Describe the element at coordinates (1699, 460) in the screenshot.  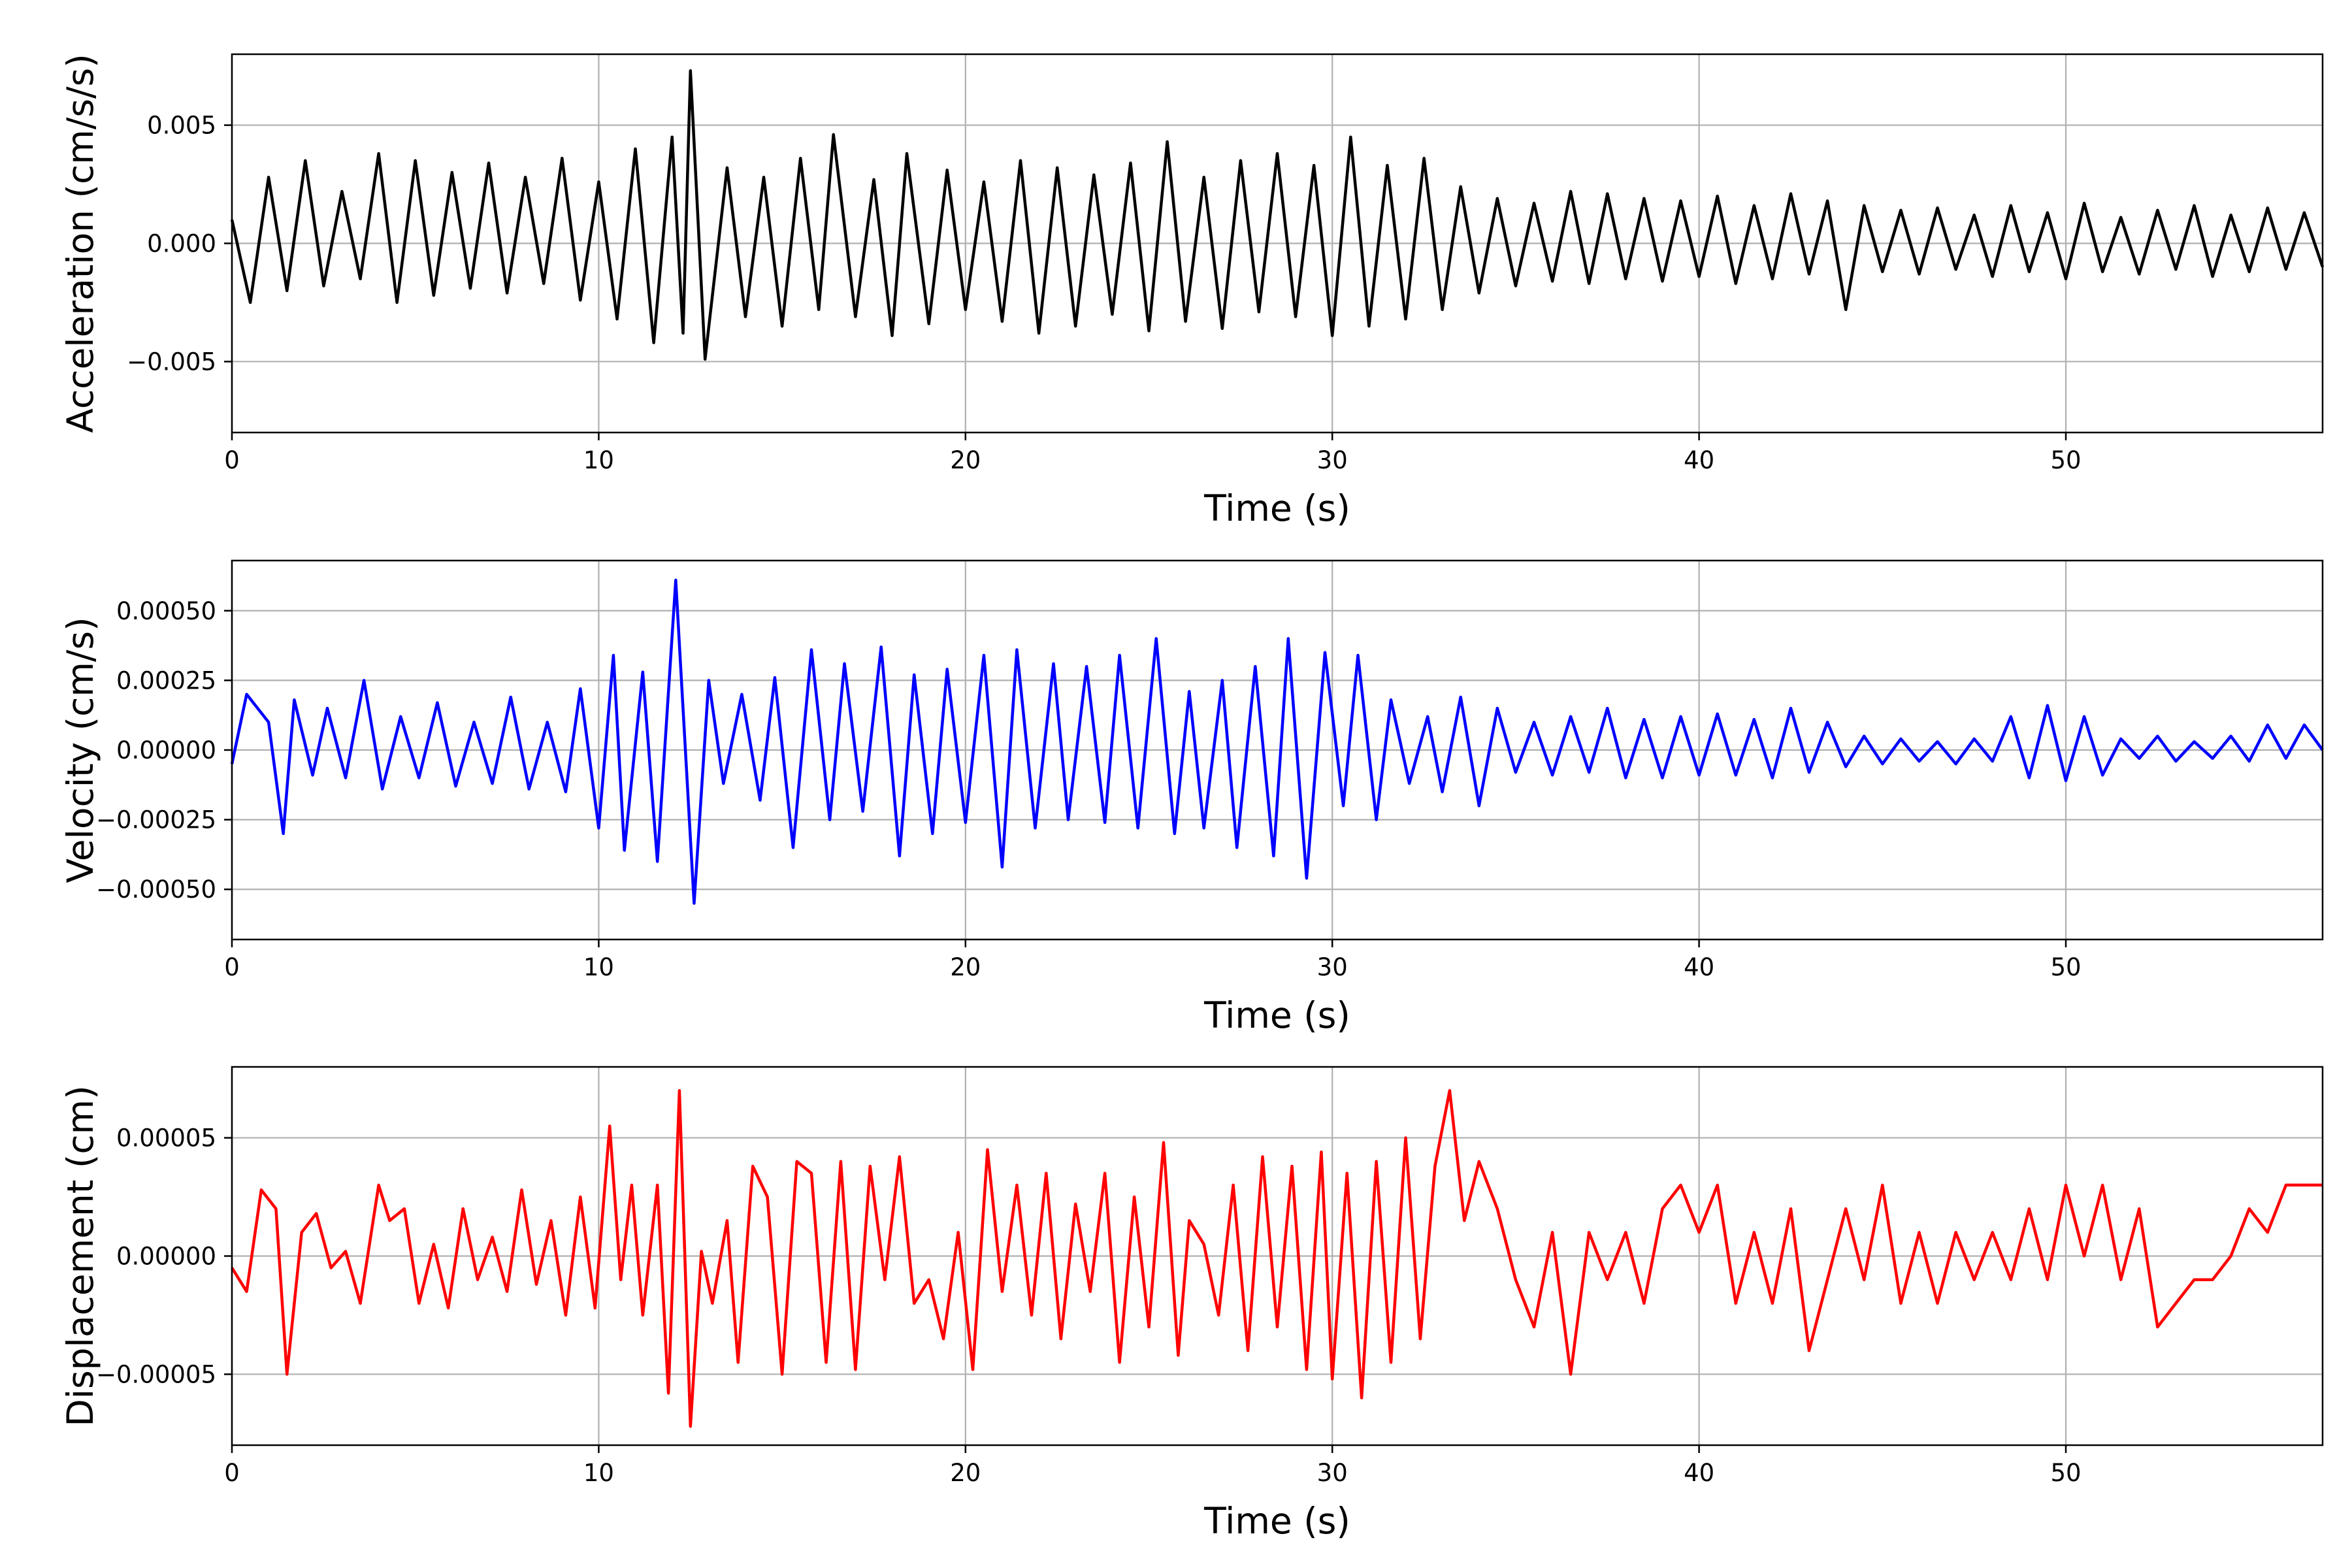
I see `acceleration-xtick-label-4: 40` at that location.